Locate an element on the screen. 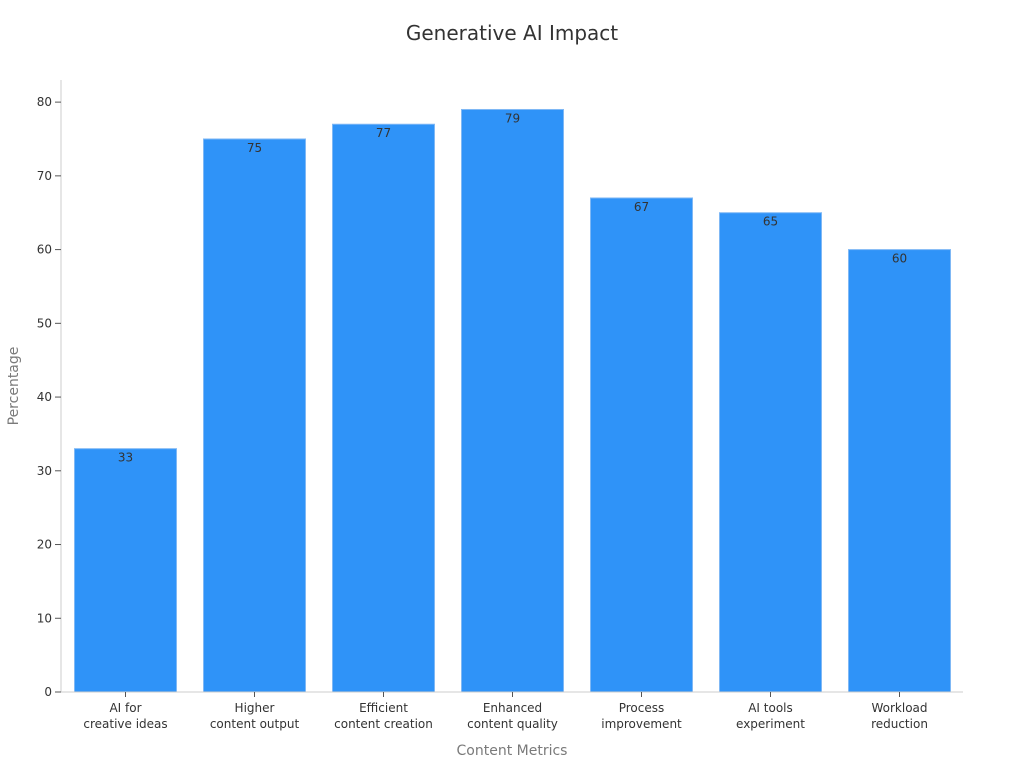 This screenshot has height=768, width=1024. y-tick-label: 0 is located at coordinates (48, 692).